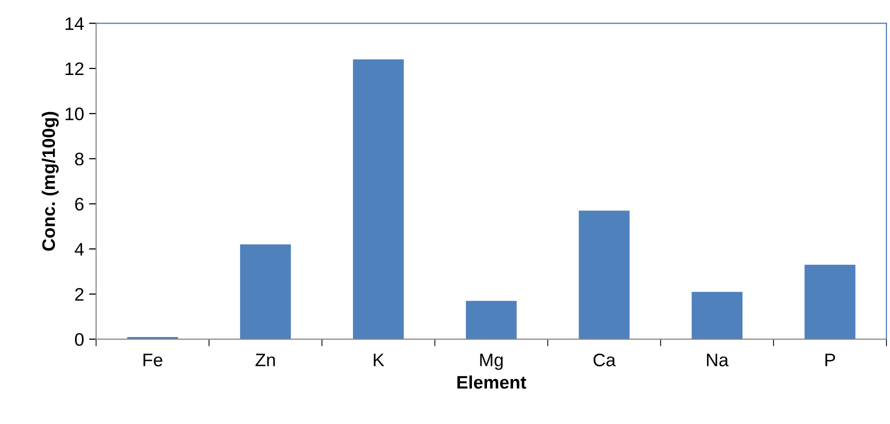 This screenshot has width=890, height=424. What do you see at coordinates (153, 360) in the screenshot?
I see `x-tick-label: Fe` at bounding box center [153, 360].